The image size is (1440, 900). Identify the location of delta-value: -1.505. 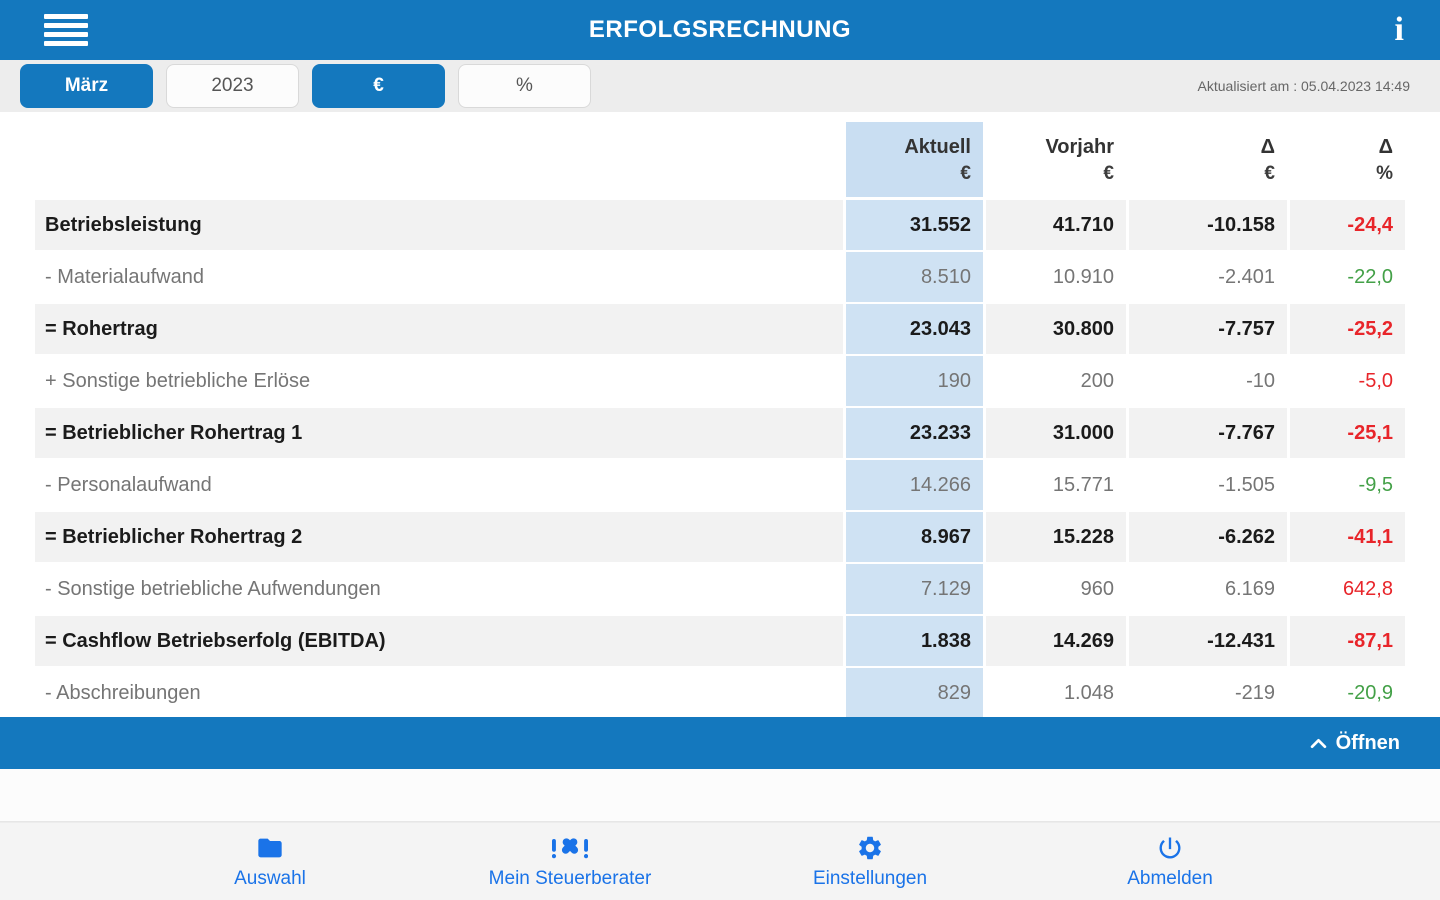
(1208, 485).